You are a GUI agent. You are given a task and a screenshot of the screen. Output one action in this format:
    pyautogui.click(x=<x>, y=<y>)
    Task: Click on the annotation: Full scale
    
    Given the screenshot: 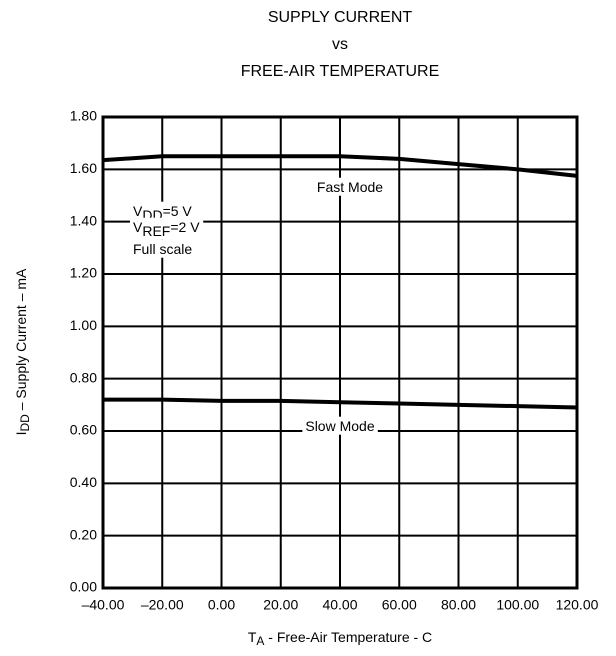 What is the action you would take?
    pyautogui.click(x=162, y=249)
    